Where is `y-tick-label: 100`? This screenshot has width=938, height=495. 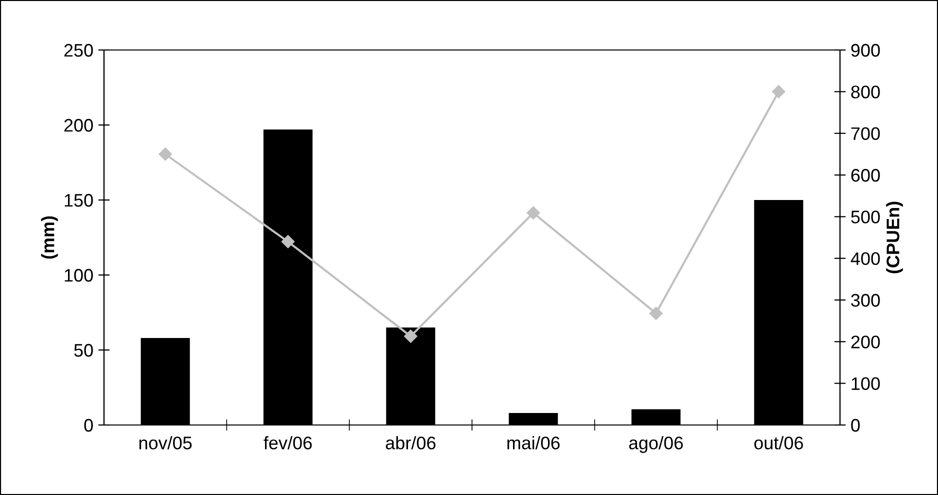 y-tick-label: 100 is located at coordinates (78, 275).